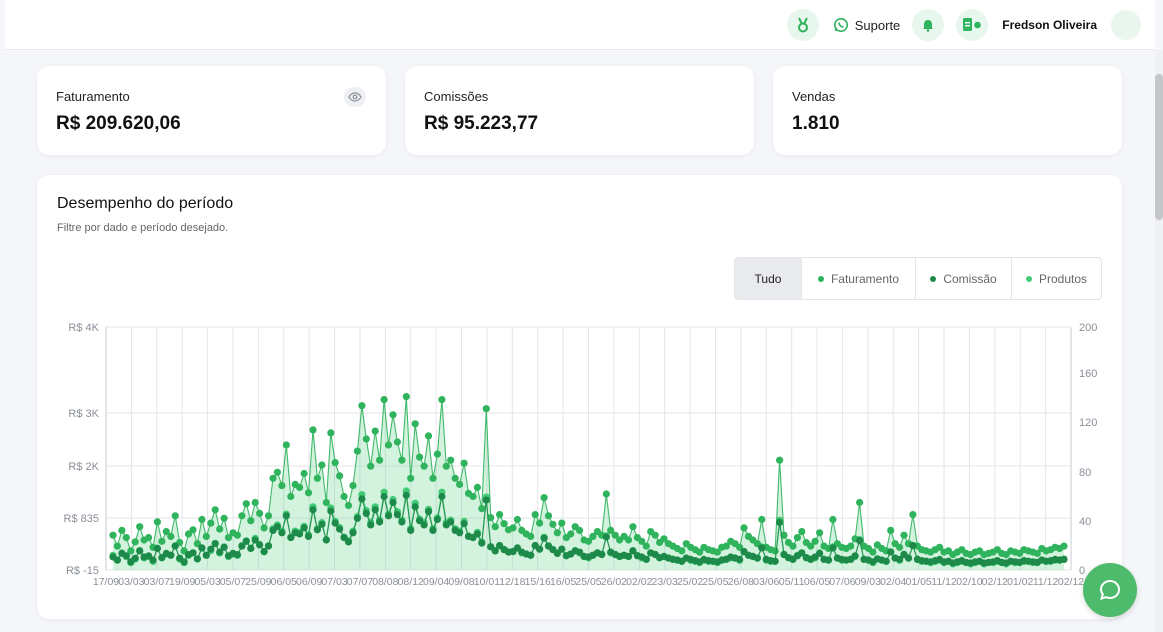 The height and width of the screenshot is (632, 1163). Describe the element at coordinates (145, 203) in the screenshot. I see `performance-title: Desempenho do período` at that location.